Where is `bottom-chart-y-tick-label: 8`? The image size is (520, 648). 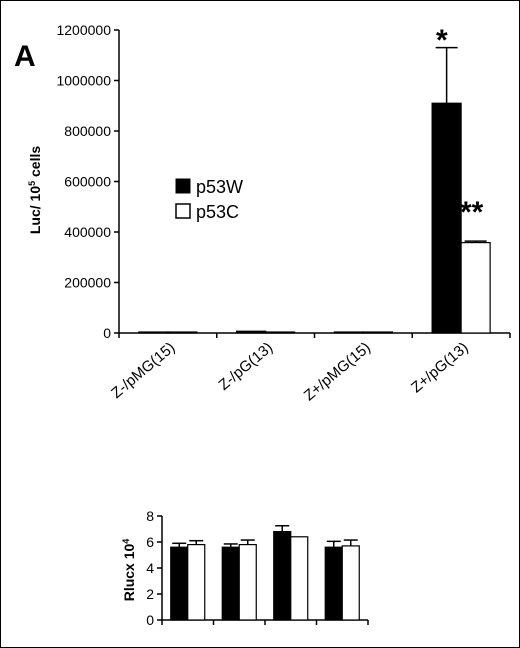 bottom-chart-y-tick-label: 8 is located at coordinates (150, 516).